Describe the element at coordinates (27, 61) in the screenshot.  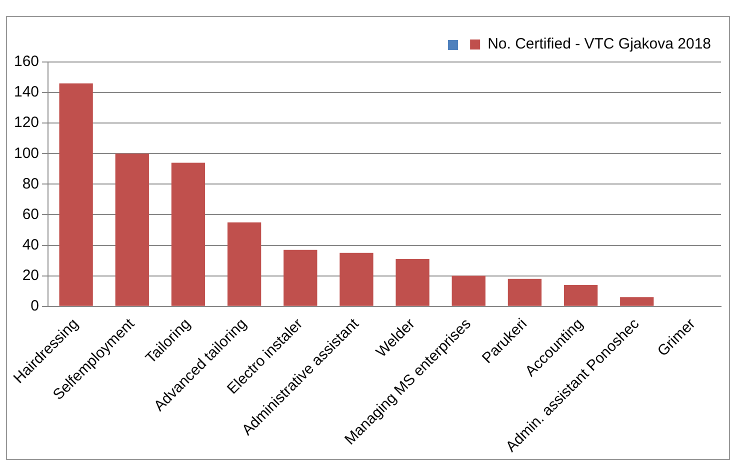
I see `y-tick-label: 160` at that location.